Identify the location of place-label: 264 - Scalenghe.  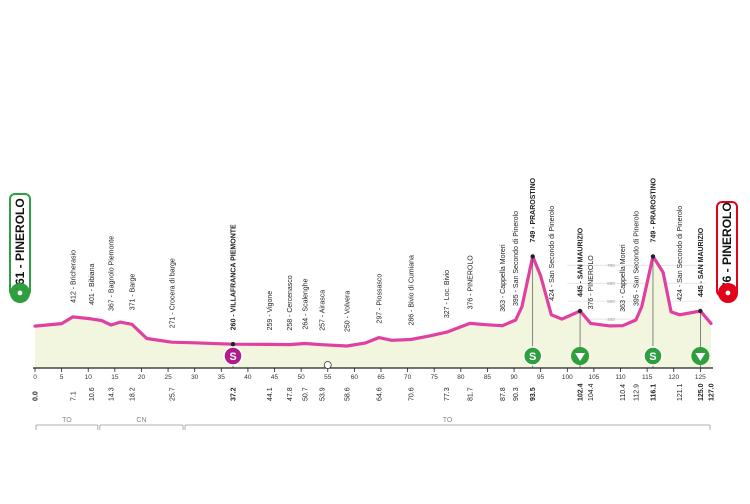
(305, 303).